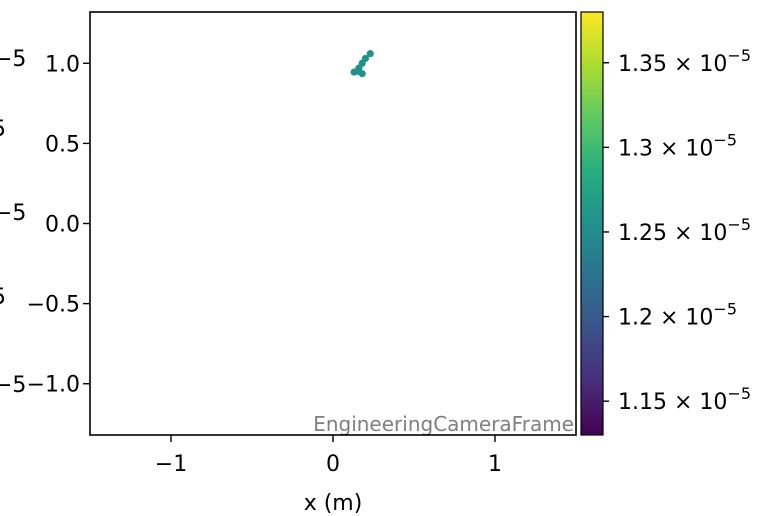  Describe the element at coordinates (362, 64) in the screenshot. I see `scatter-points` at that location.